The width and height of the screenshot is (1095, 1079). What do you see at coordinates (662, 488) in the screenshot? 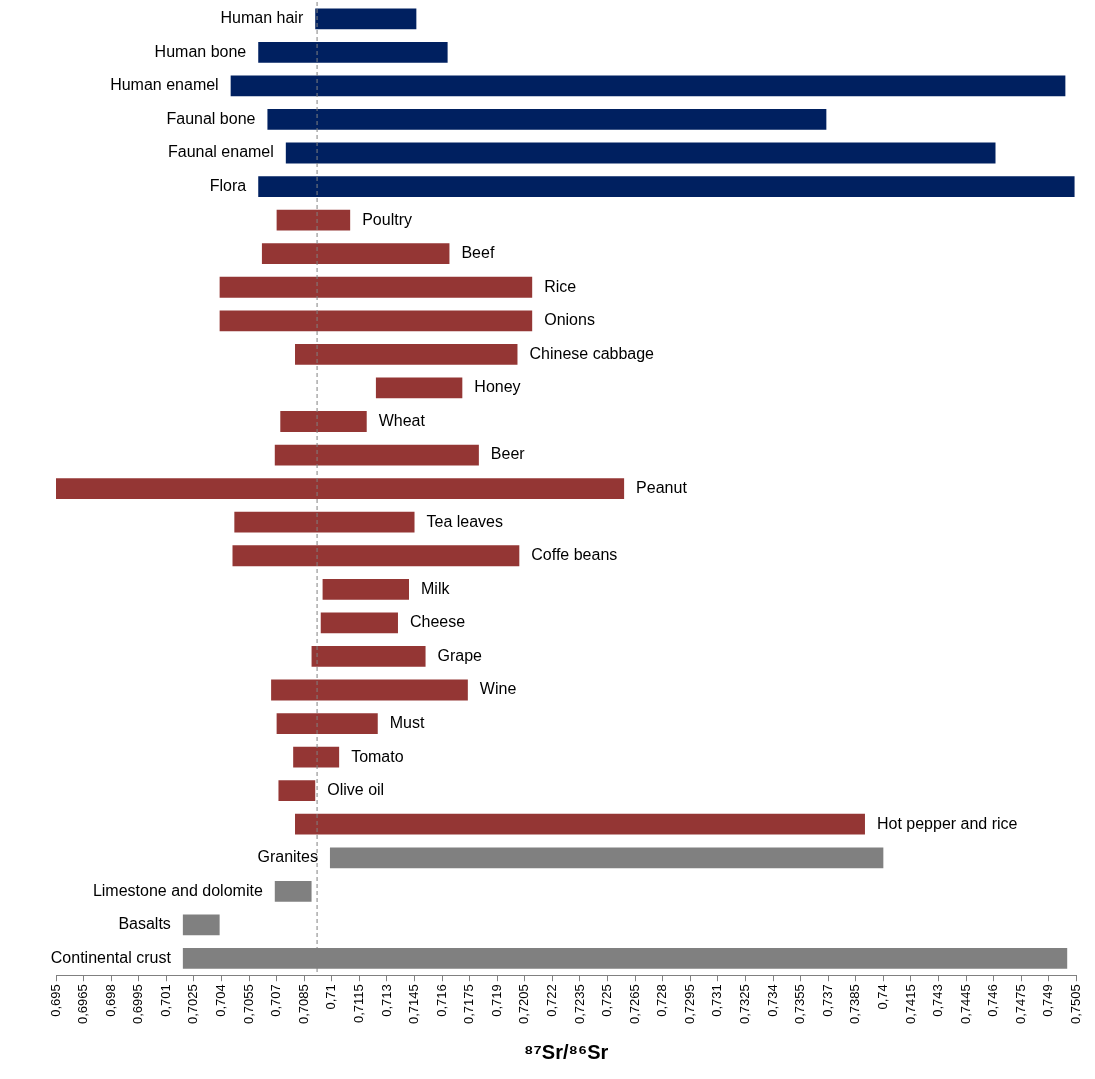
I see `y-tick-label: Peanut` at bounding box center [662, 488].